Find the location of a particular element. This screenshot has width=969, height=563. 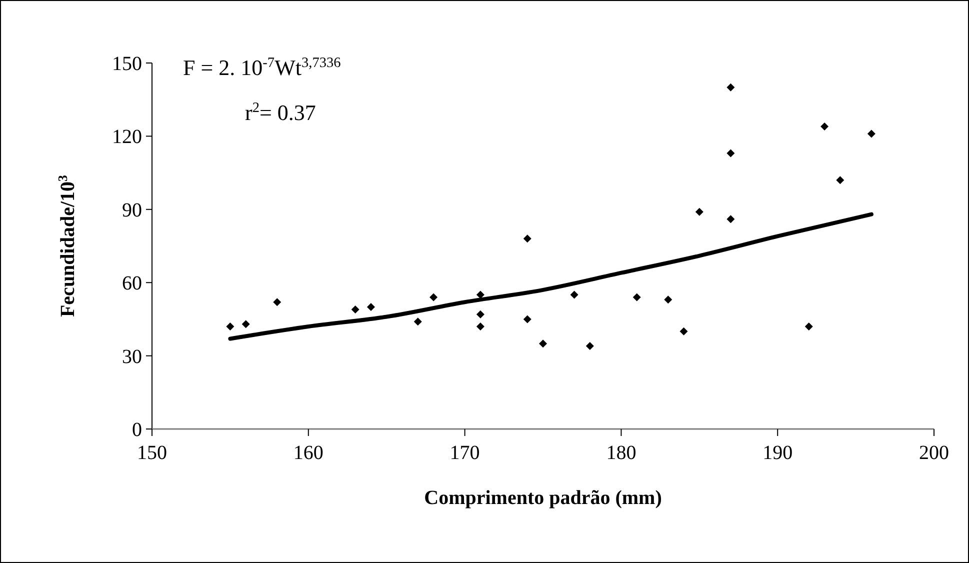

x-tick-label: 150 is located at coordinates (152, 453).